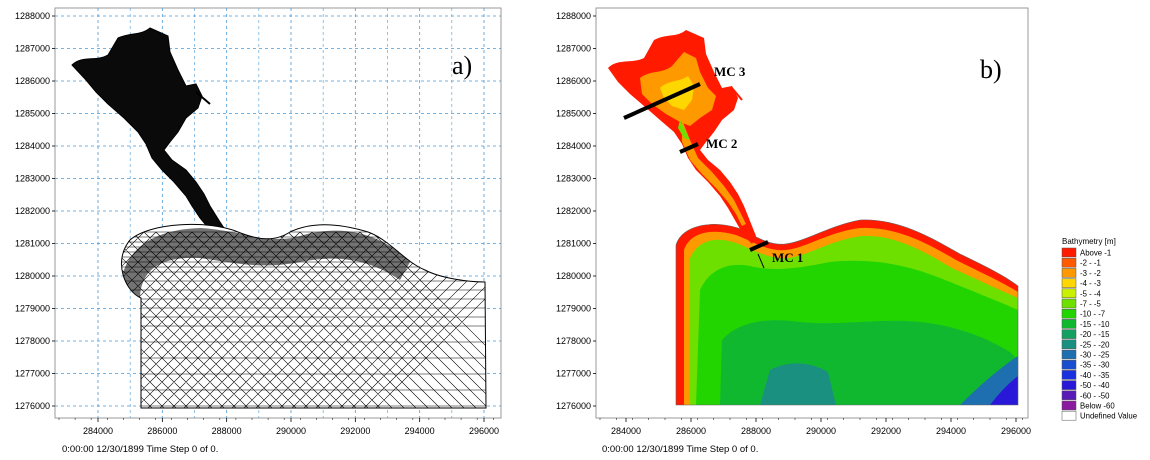 This screenshot has width=1150, height=460. Describe the element at coordinates (1095, 385) in the screenshot. I see `legend-label: -50 - -40` at that location.